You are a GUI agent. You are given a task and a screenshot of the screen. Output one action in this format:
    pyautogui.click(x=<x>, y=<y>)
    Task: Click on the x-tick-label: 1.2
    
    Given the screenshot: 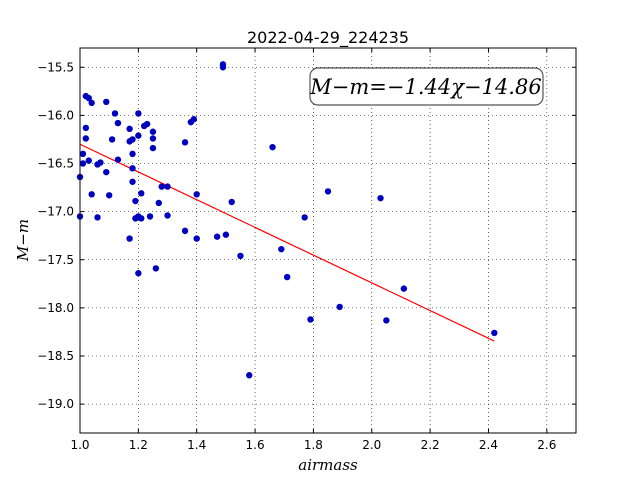 What is the action you would take?
    pyautogui.click(x=138, y=445)
    